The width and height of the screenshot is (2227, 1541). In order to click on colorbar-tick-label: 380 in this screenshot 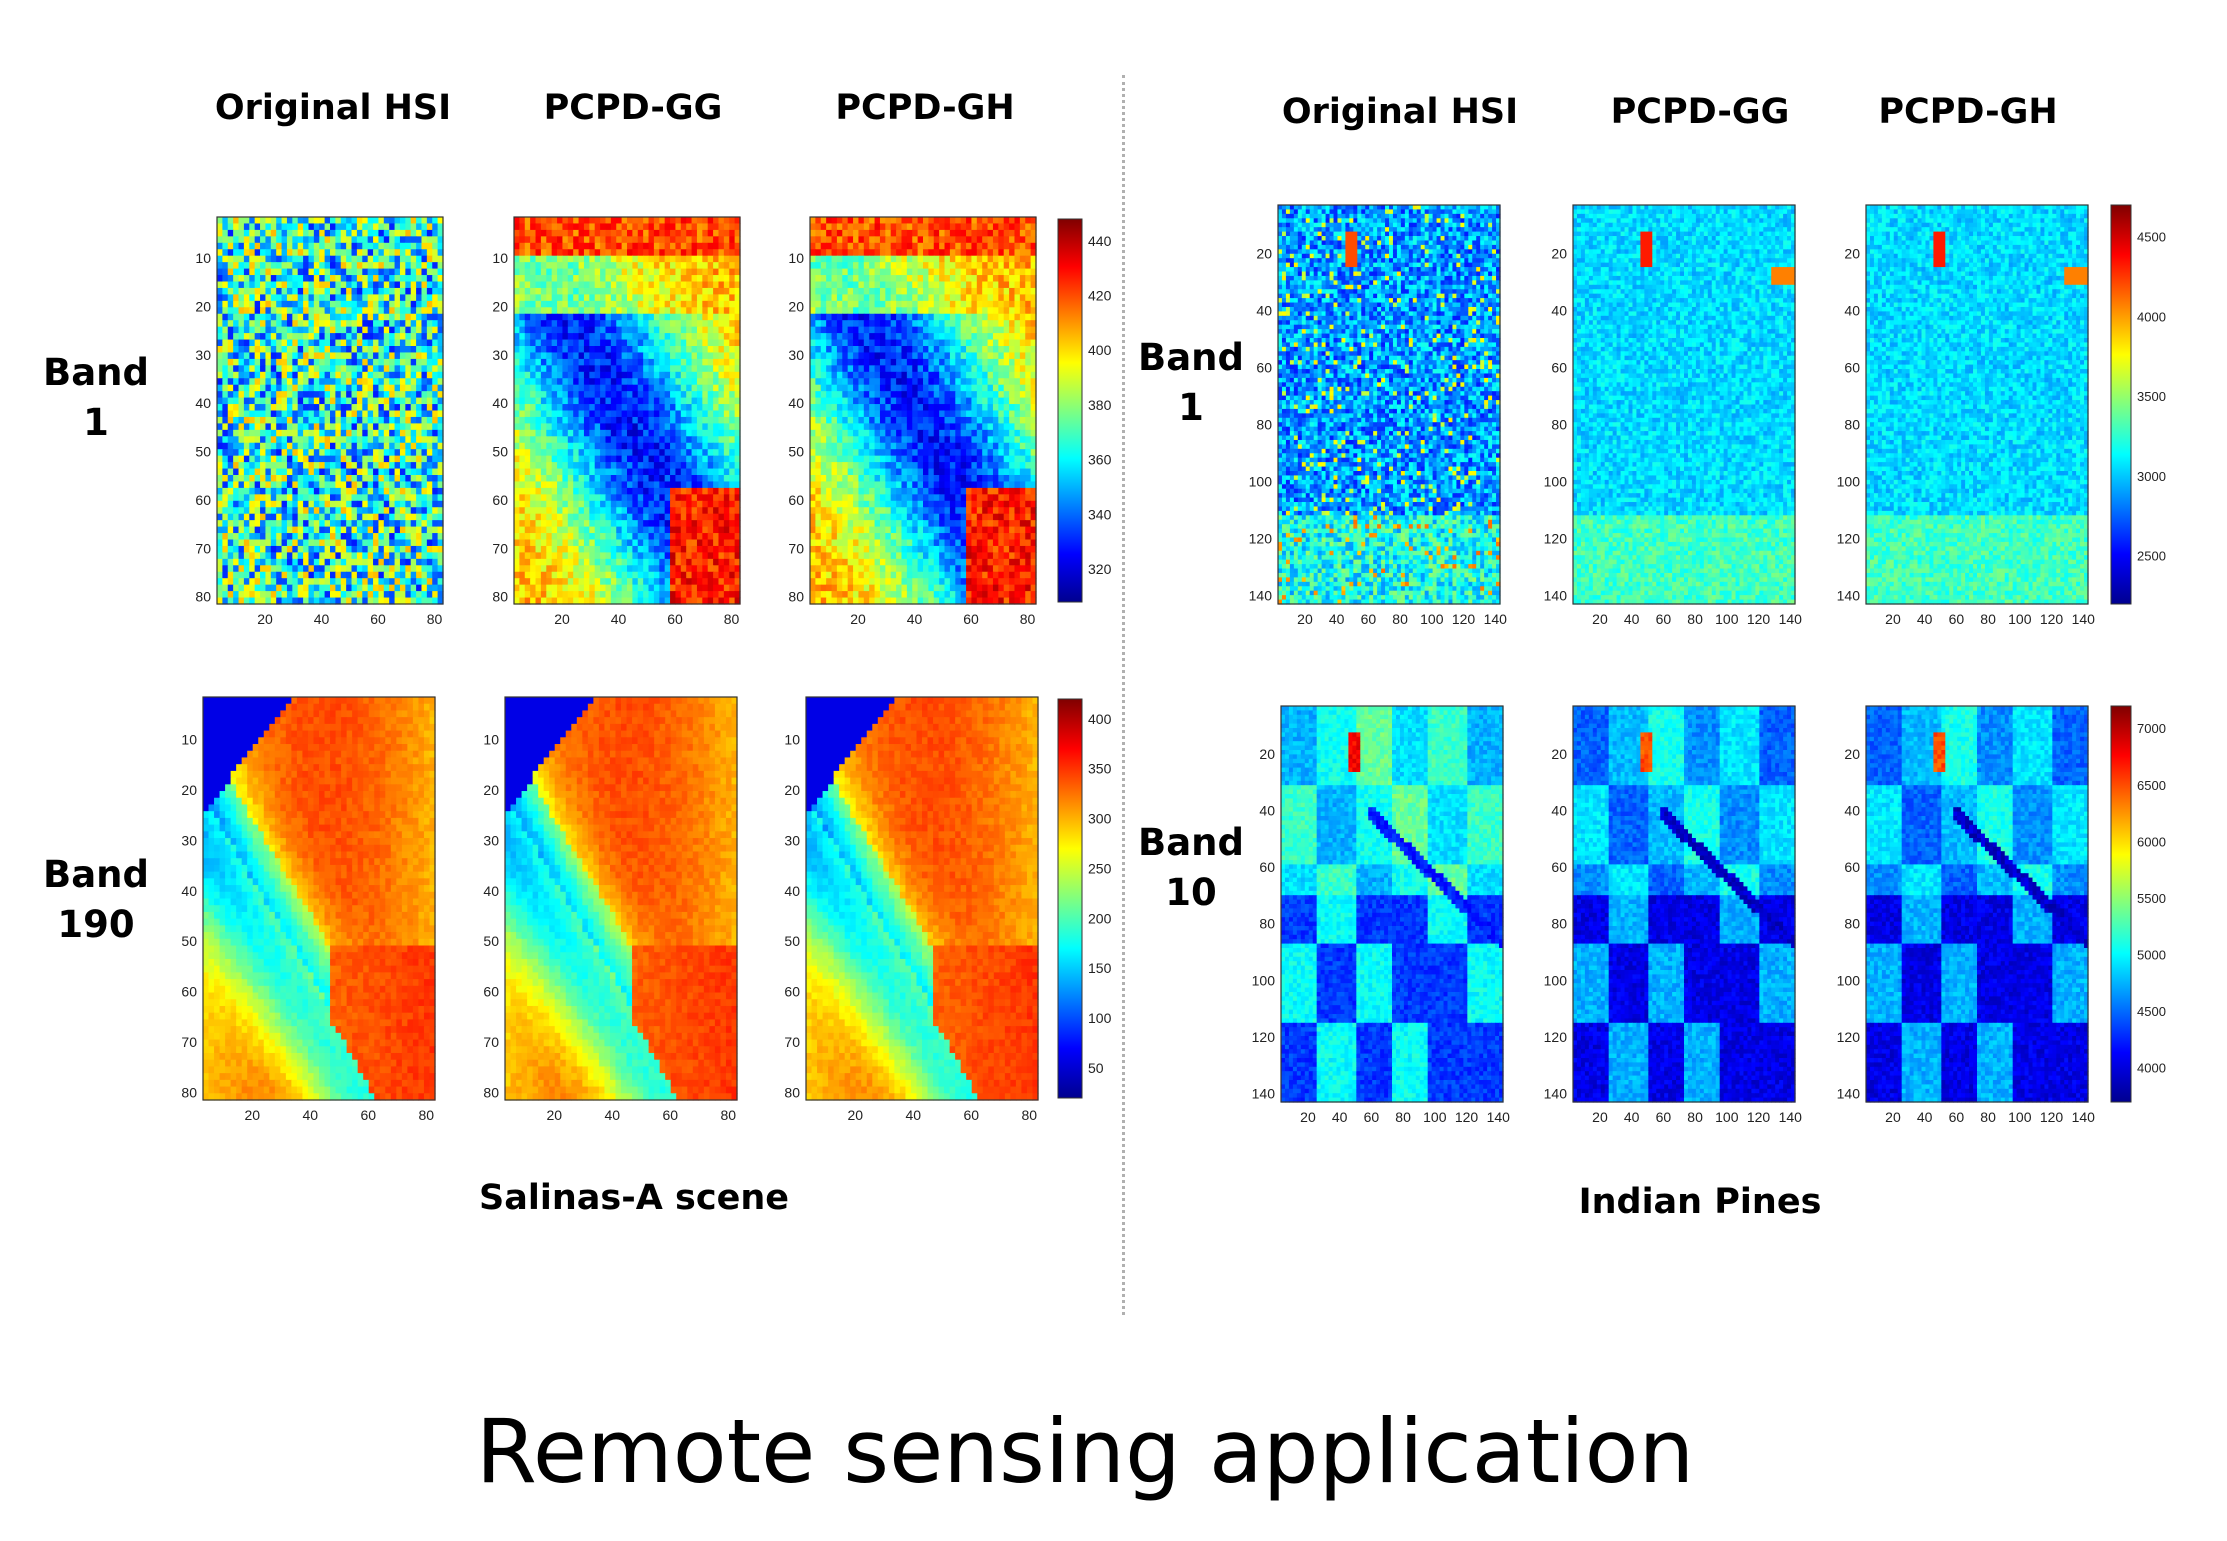, I will do `click(1100, 405)`.